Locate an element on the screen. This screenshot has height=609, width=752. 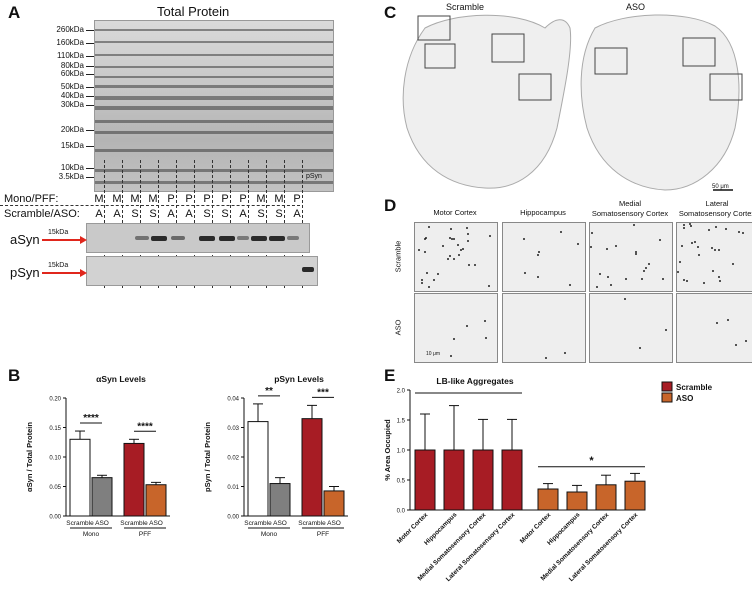
y-tick-label: 0.02 is located at coordinates (233, 459).